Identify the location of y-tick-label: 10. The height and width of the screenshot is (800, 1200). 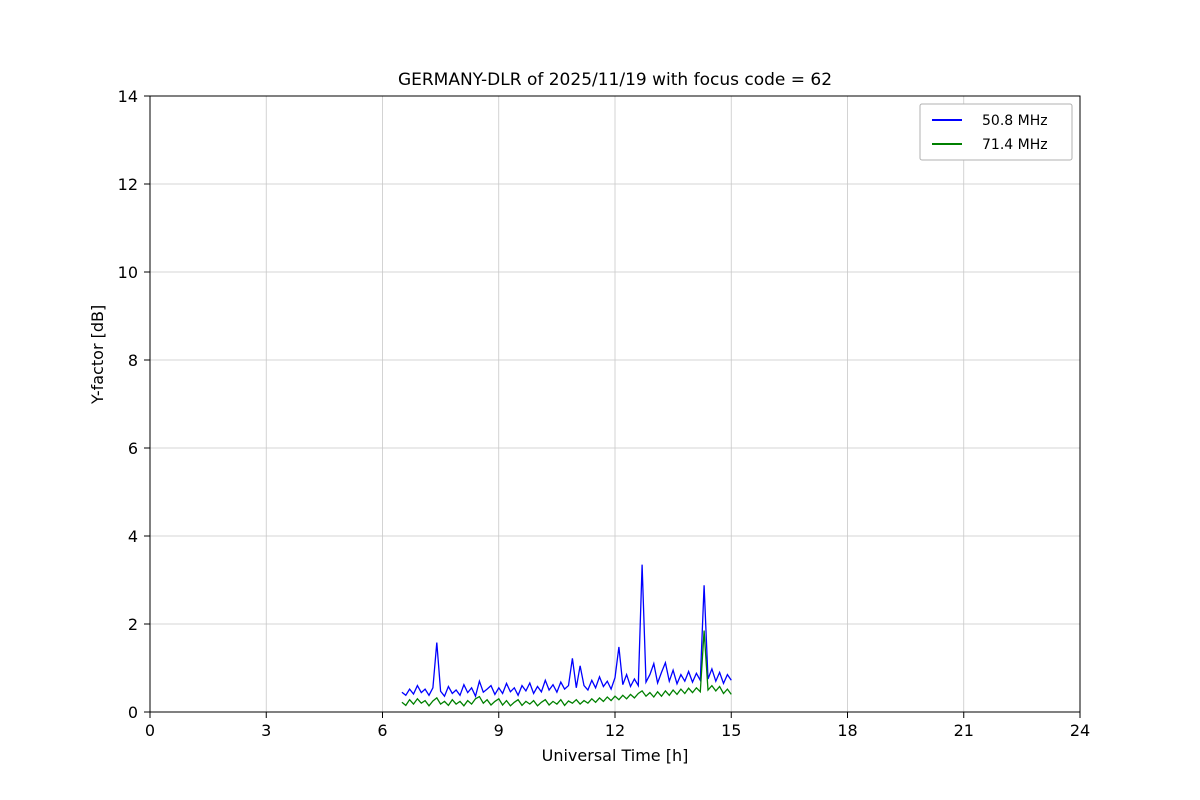
(128, 272).